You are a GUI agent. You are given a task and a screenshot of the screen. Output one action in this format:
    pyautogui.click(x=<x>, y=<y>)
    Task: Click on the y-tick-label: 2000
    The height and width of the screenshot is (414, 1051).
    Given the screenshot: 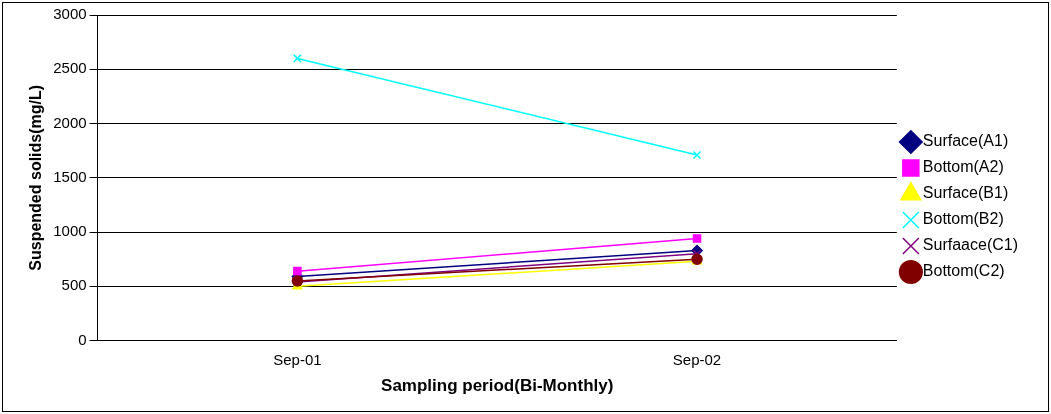 What is the action you would take?
    pyautogui.click(x=70, y=122)
    